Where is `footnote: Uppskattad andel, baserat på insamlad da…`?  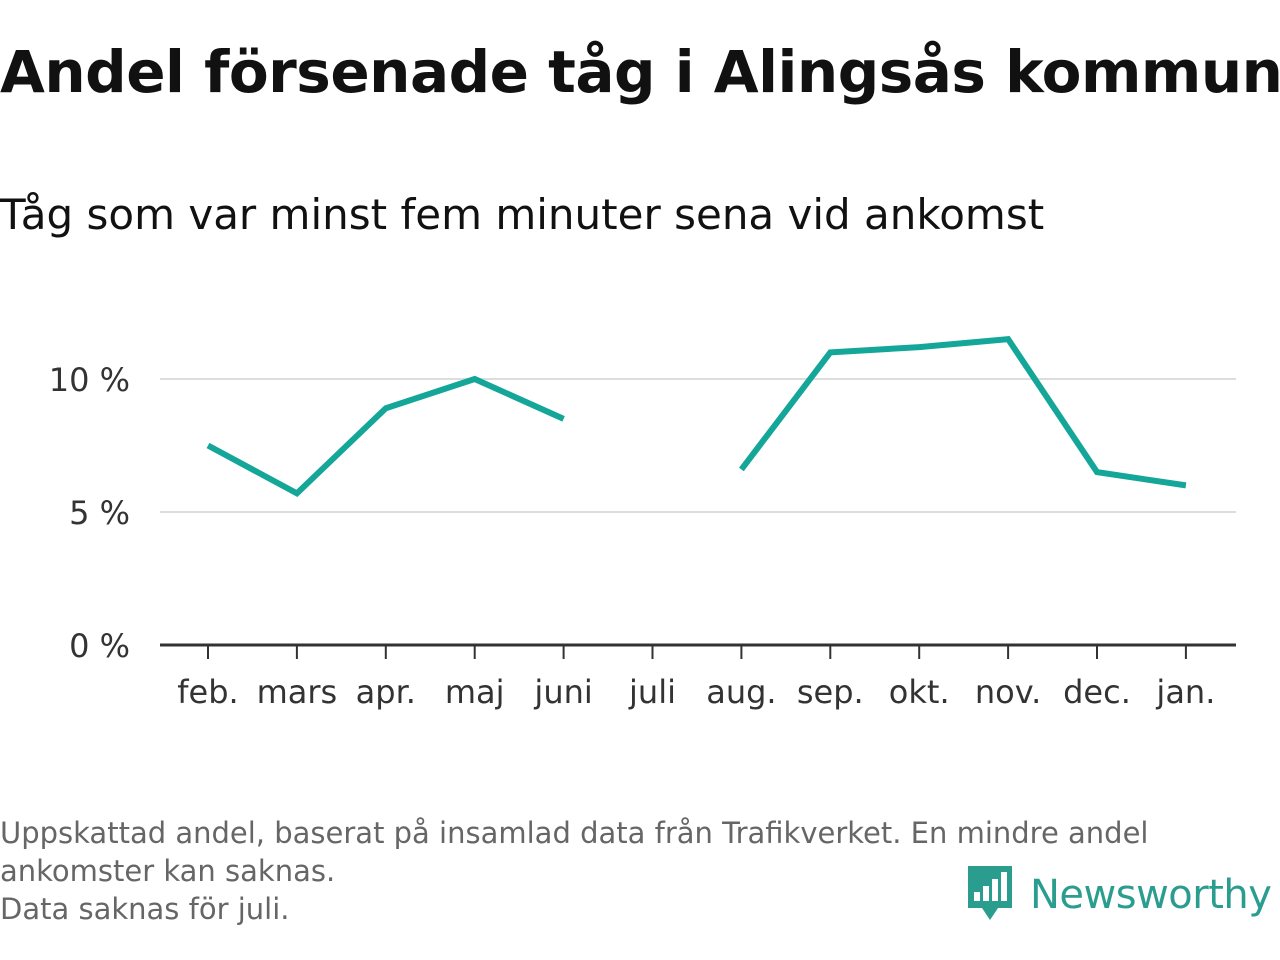
footnote: Uppskattad andel, baserat på insamlad da… is located at coordinates (635, 871).